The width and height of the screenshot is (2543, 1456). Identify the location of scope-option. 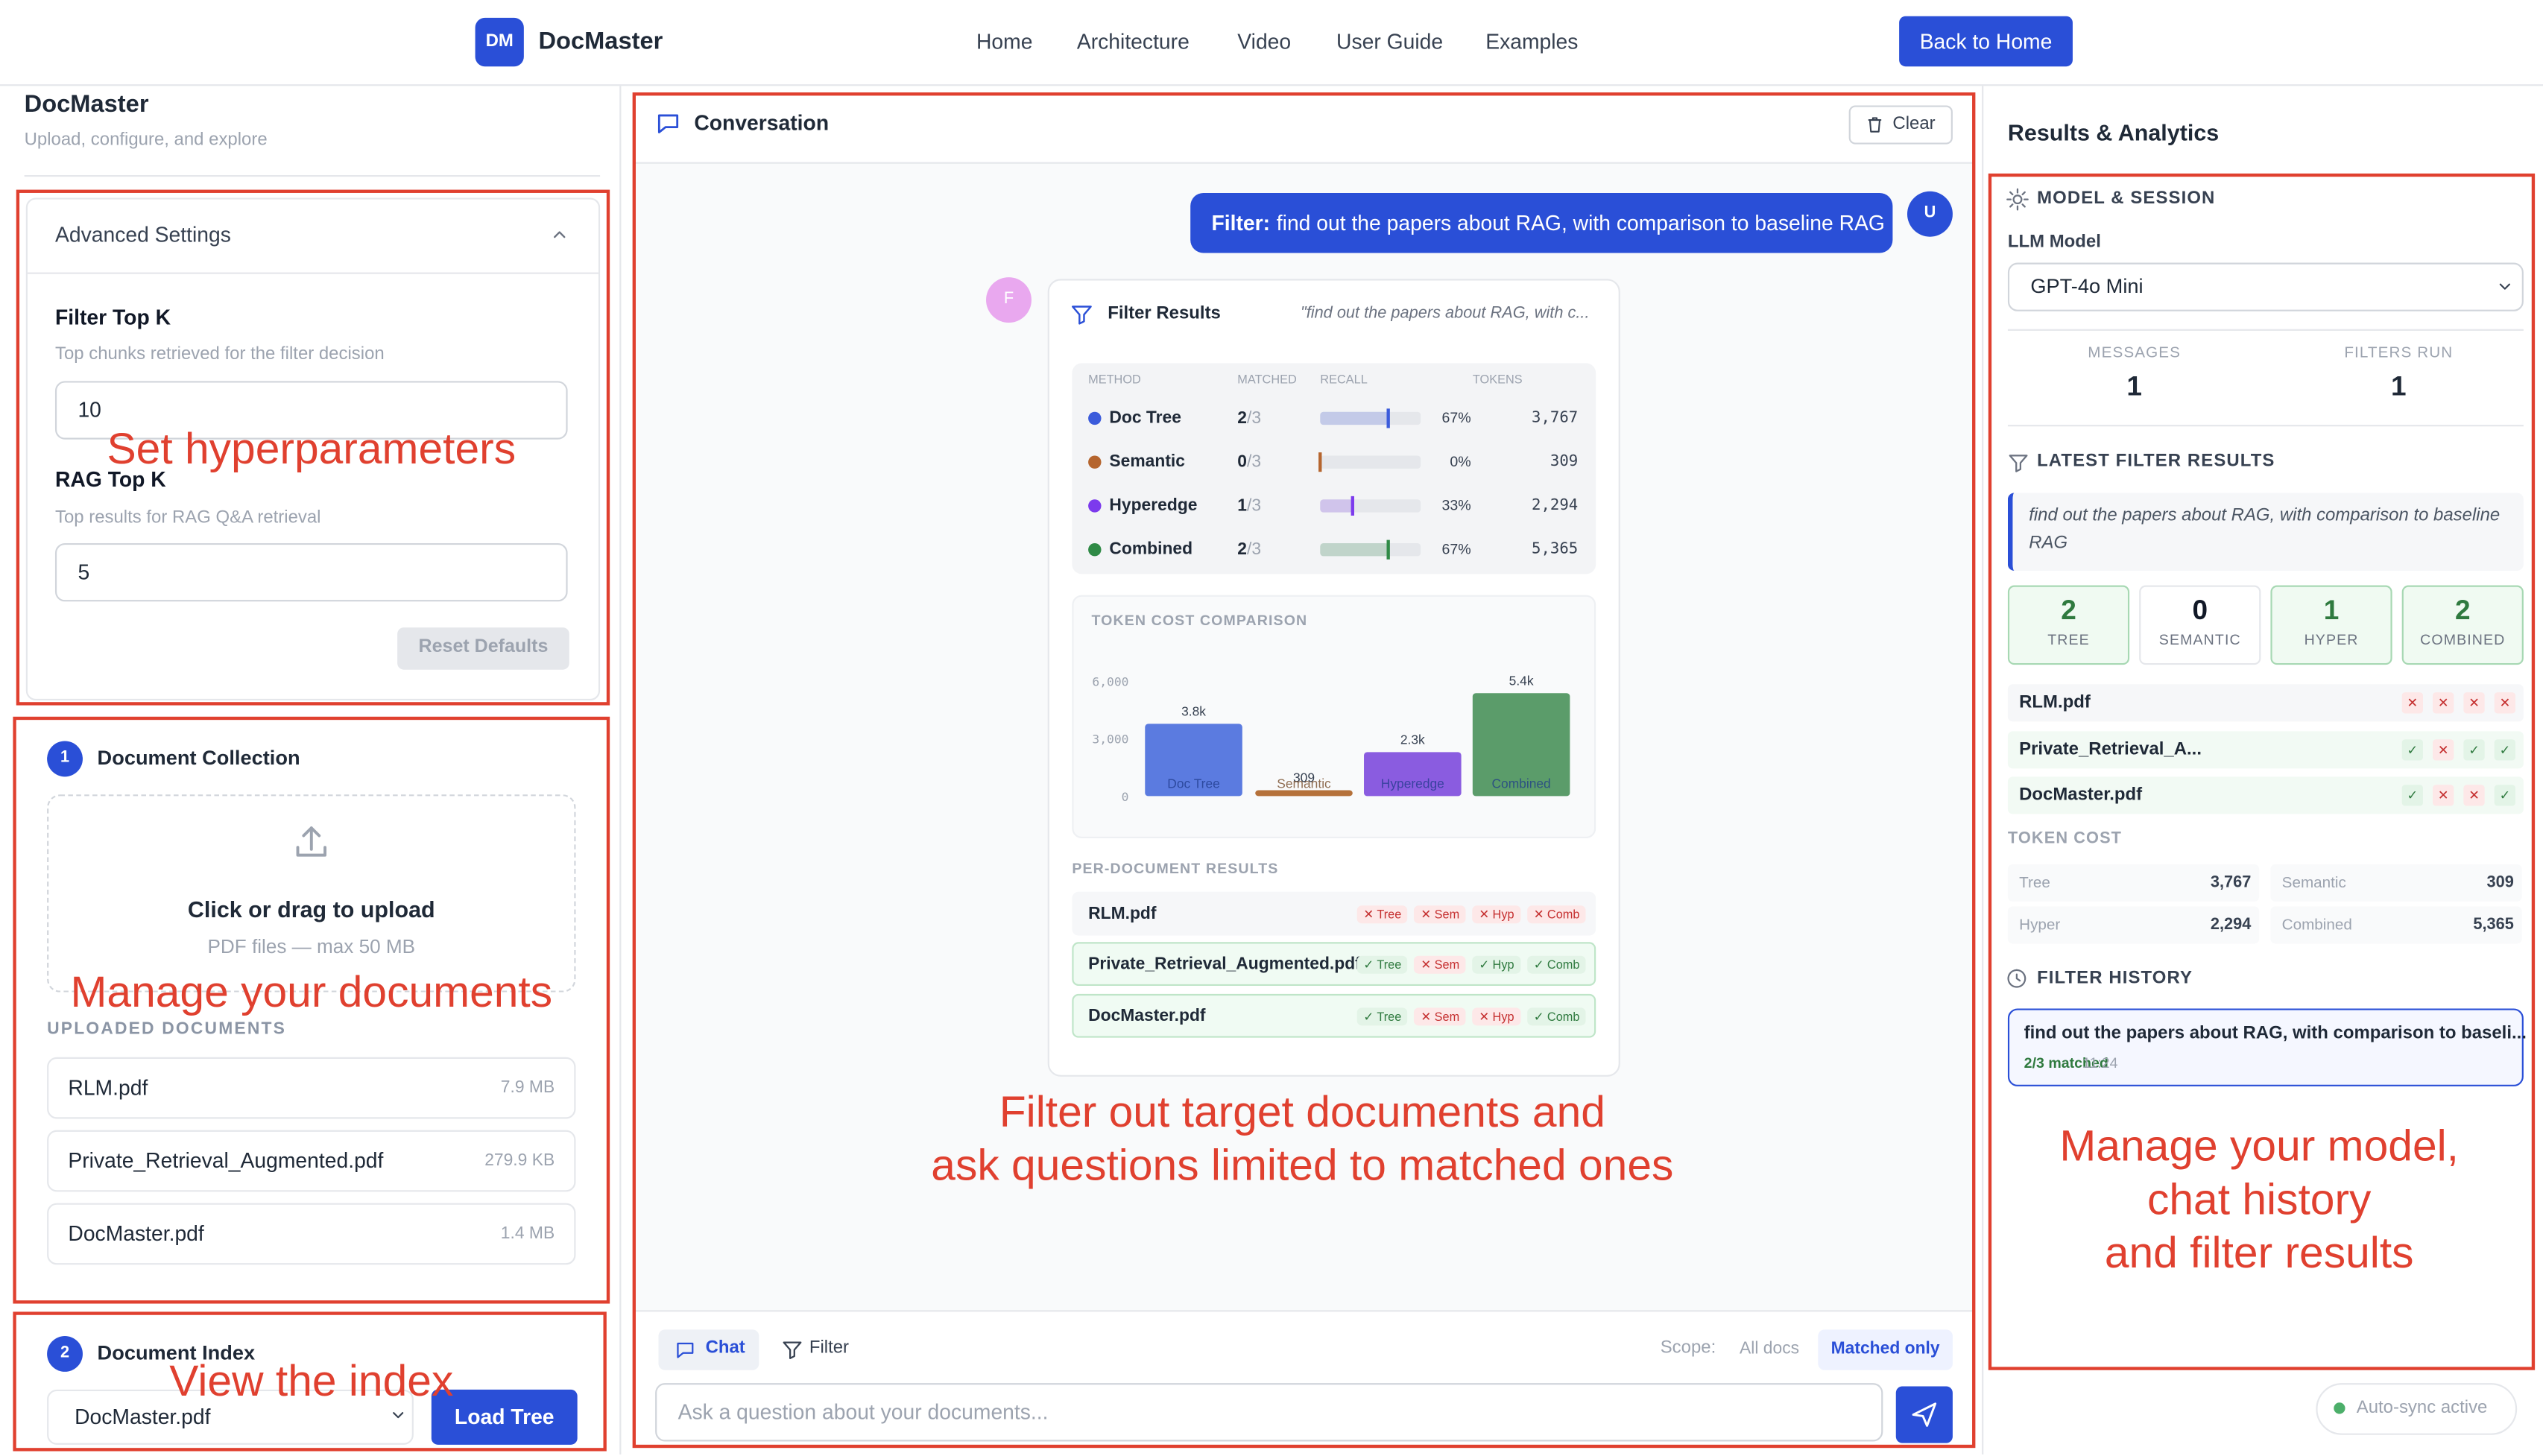
(1885, 1349).